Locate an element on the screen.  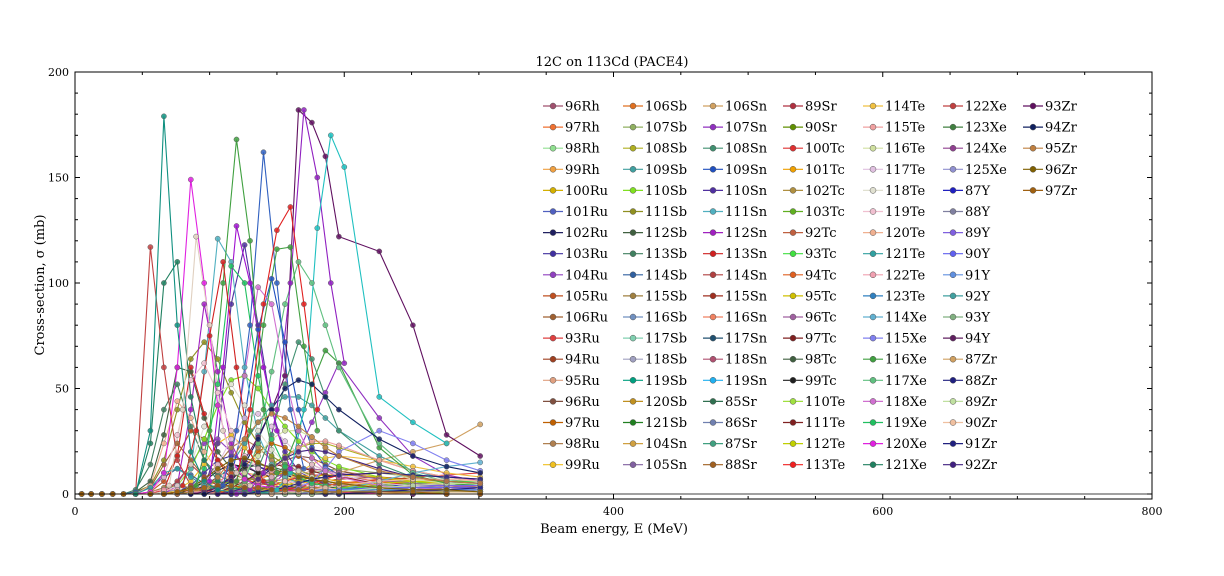
legend-label-117Xe: 117Xe is located at coordinates (906, 381).